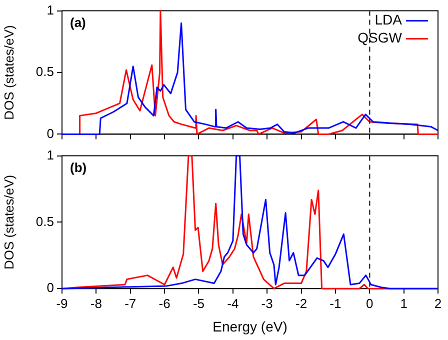  What do you see at coordinates (96, 303) in the screenshot?
I see `x-tick-label: -8` at bounding box center [96, 303].